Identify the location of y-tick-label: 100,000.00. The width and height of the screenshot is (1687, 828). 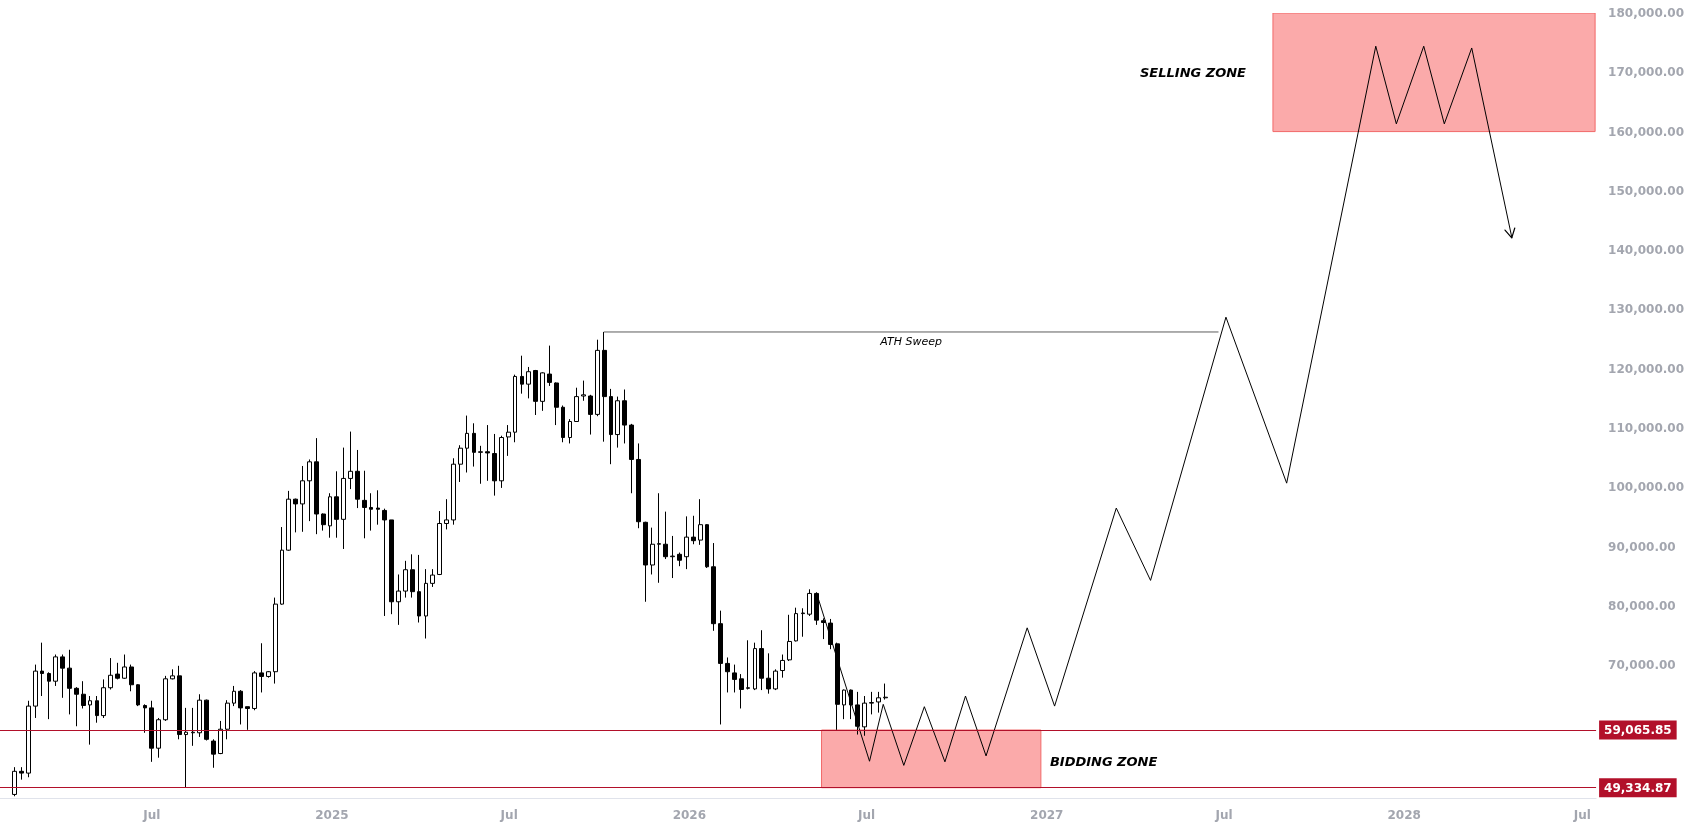
(1646, 487).